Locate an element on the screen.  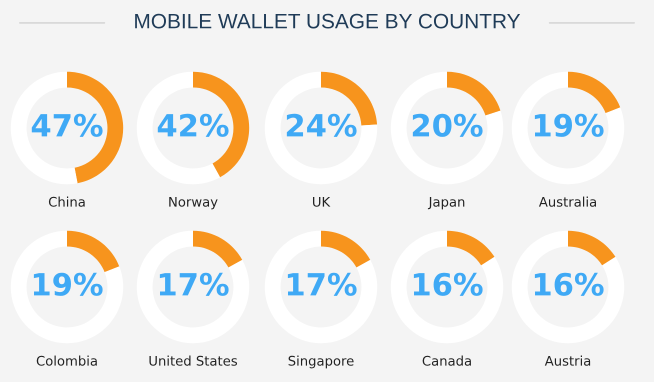
text: Austria is located at coordinates (567, 361).